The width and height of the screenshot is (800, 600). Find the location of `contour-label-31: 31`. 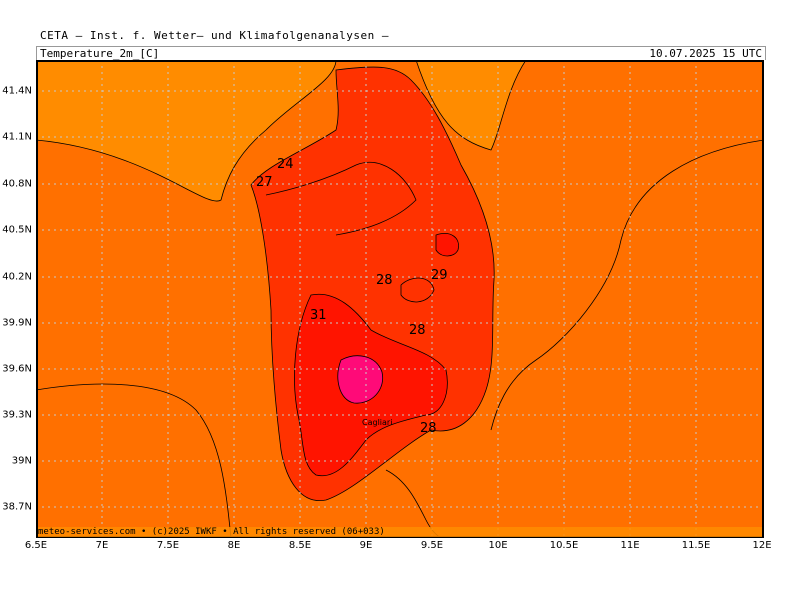

contour-label-31: 31 is located at coordinates (318, 315).